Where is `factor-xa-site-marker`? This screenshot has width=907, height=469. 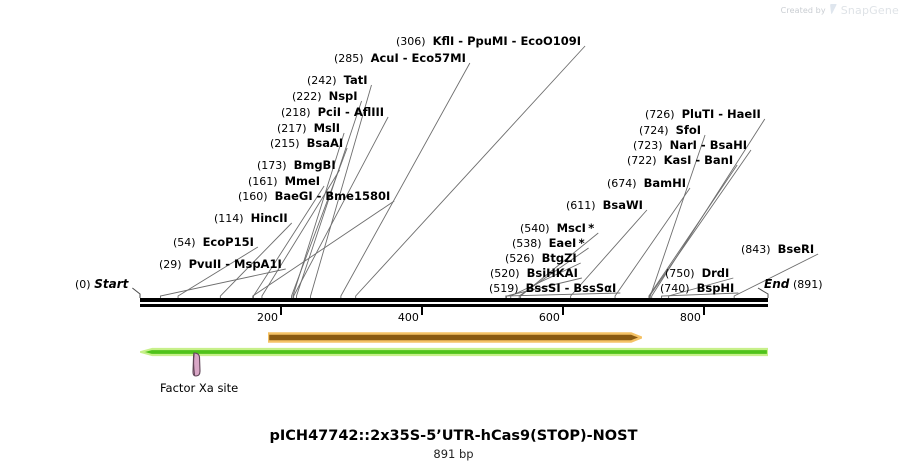 factor-xa-site-marker is located at coordinates (196, 366).